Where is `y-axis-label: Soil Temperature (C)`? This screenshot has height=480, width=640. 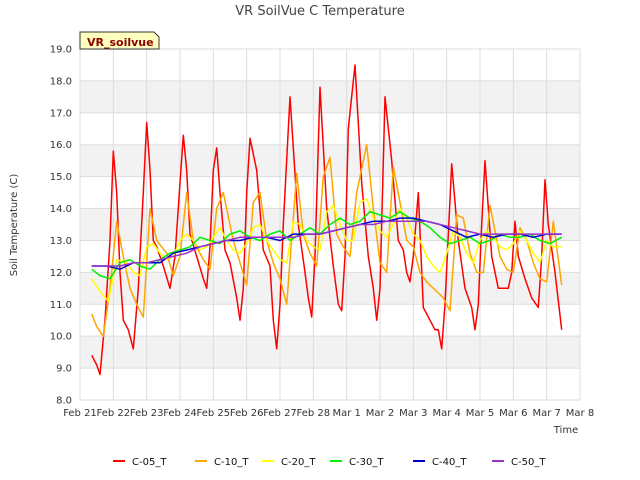
y-axis-label: Soil Temperature (C) is located at coordinates (14, 225).